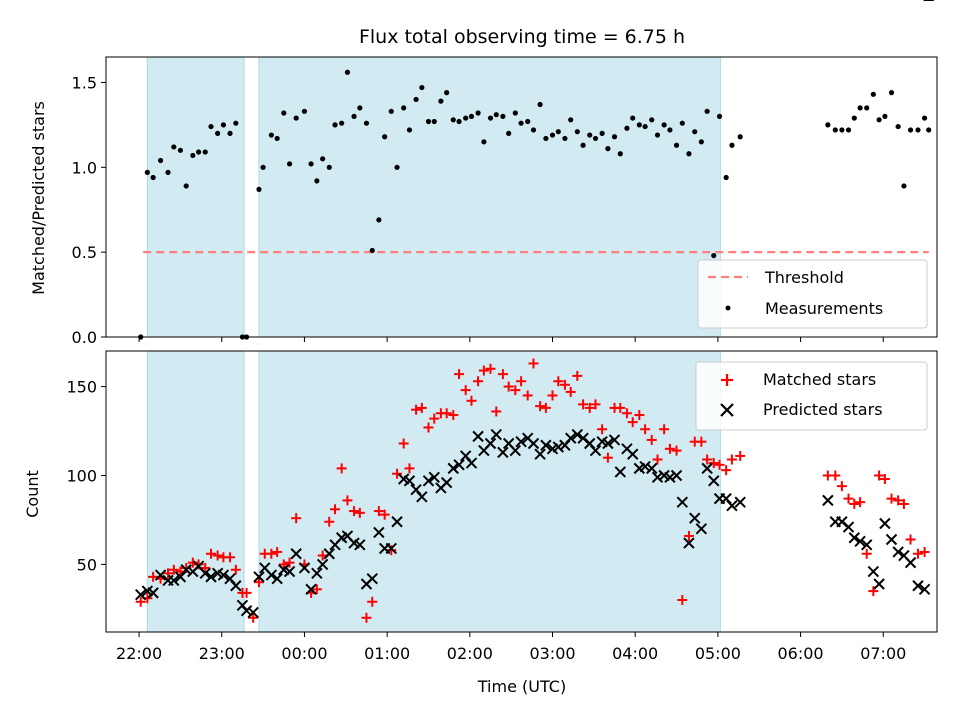  I want to click on bottom-y-tick-label: 50, so click(87, 564).